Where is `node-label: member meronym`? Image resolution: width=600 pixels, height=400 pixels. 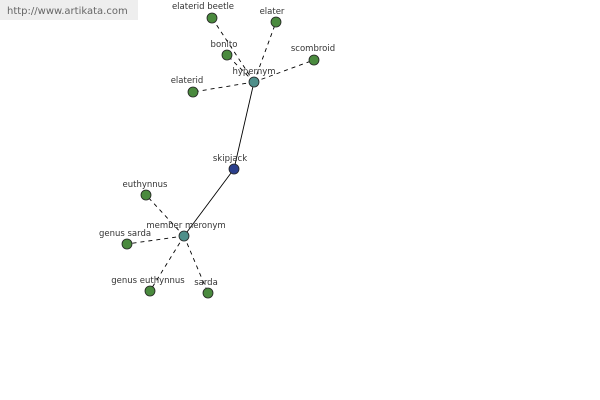
node-label: member meronym is located at coordinates (185, 226).